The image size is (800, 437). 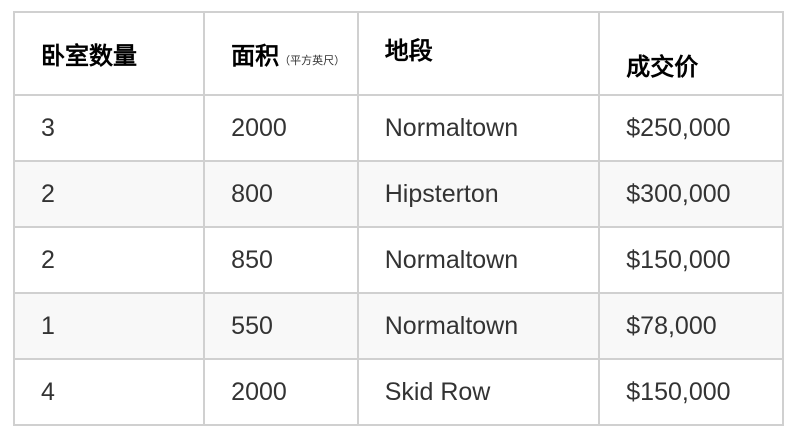 I want to click on header-bedrooms: 卧室数量, so click(x=109, y=53).